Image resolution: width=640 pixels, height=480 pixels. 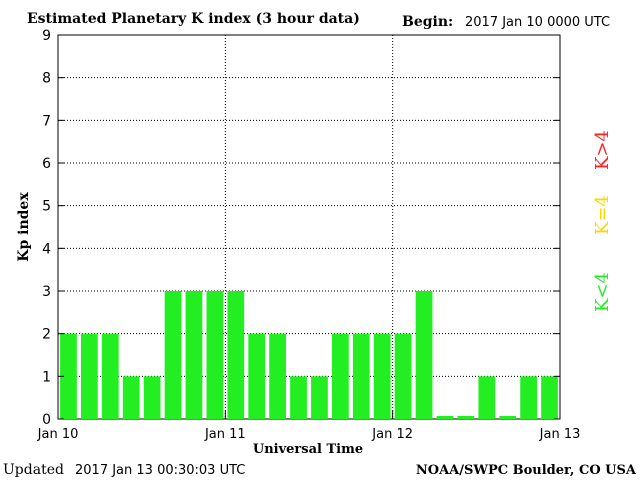 What do you see at coordinates (537, 22) in the screenshot?
I see `begin-value: 2017 Jan 10 0000 UTC` at bounding box center [537, 22].